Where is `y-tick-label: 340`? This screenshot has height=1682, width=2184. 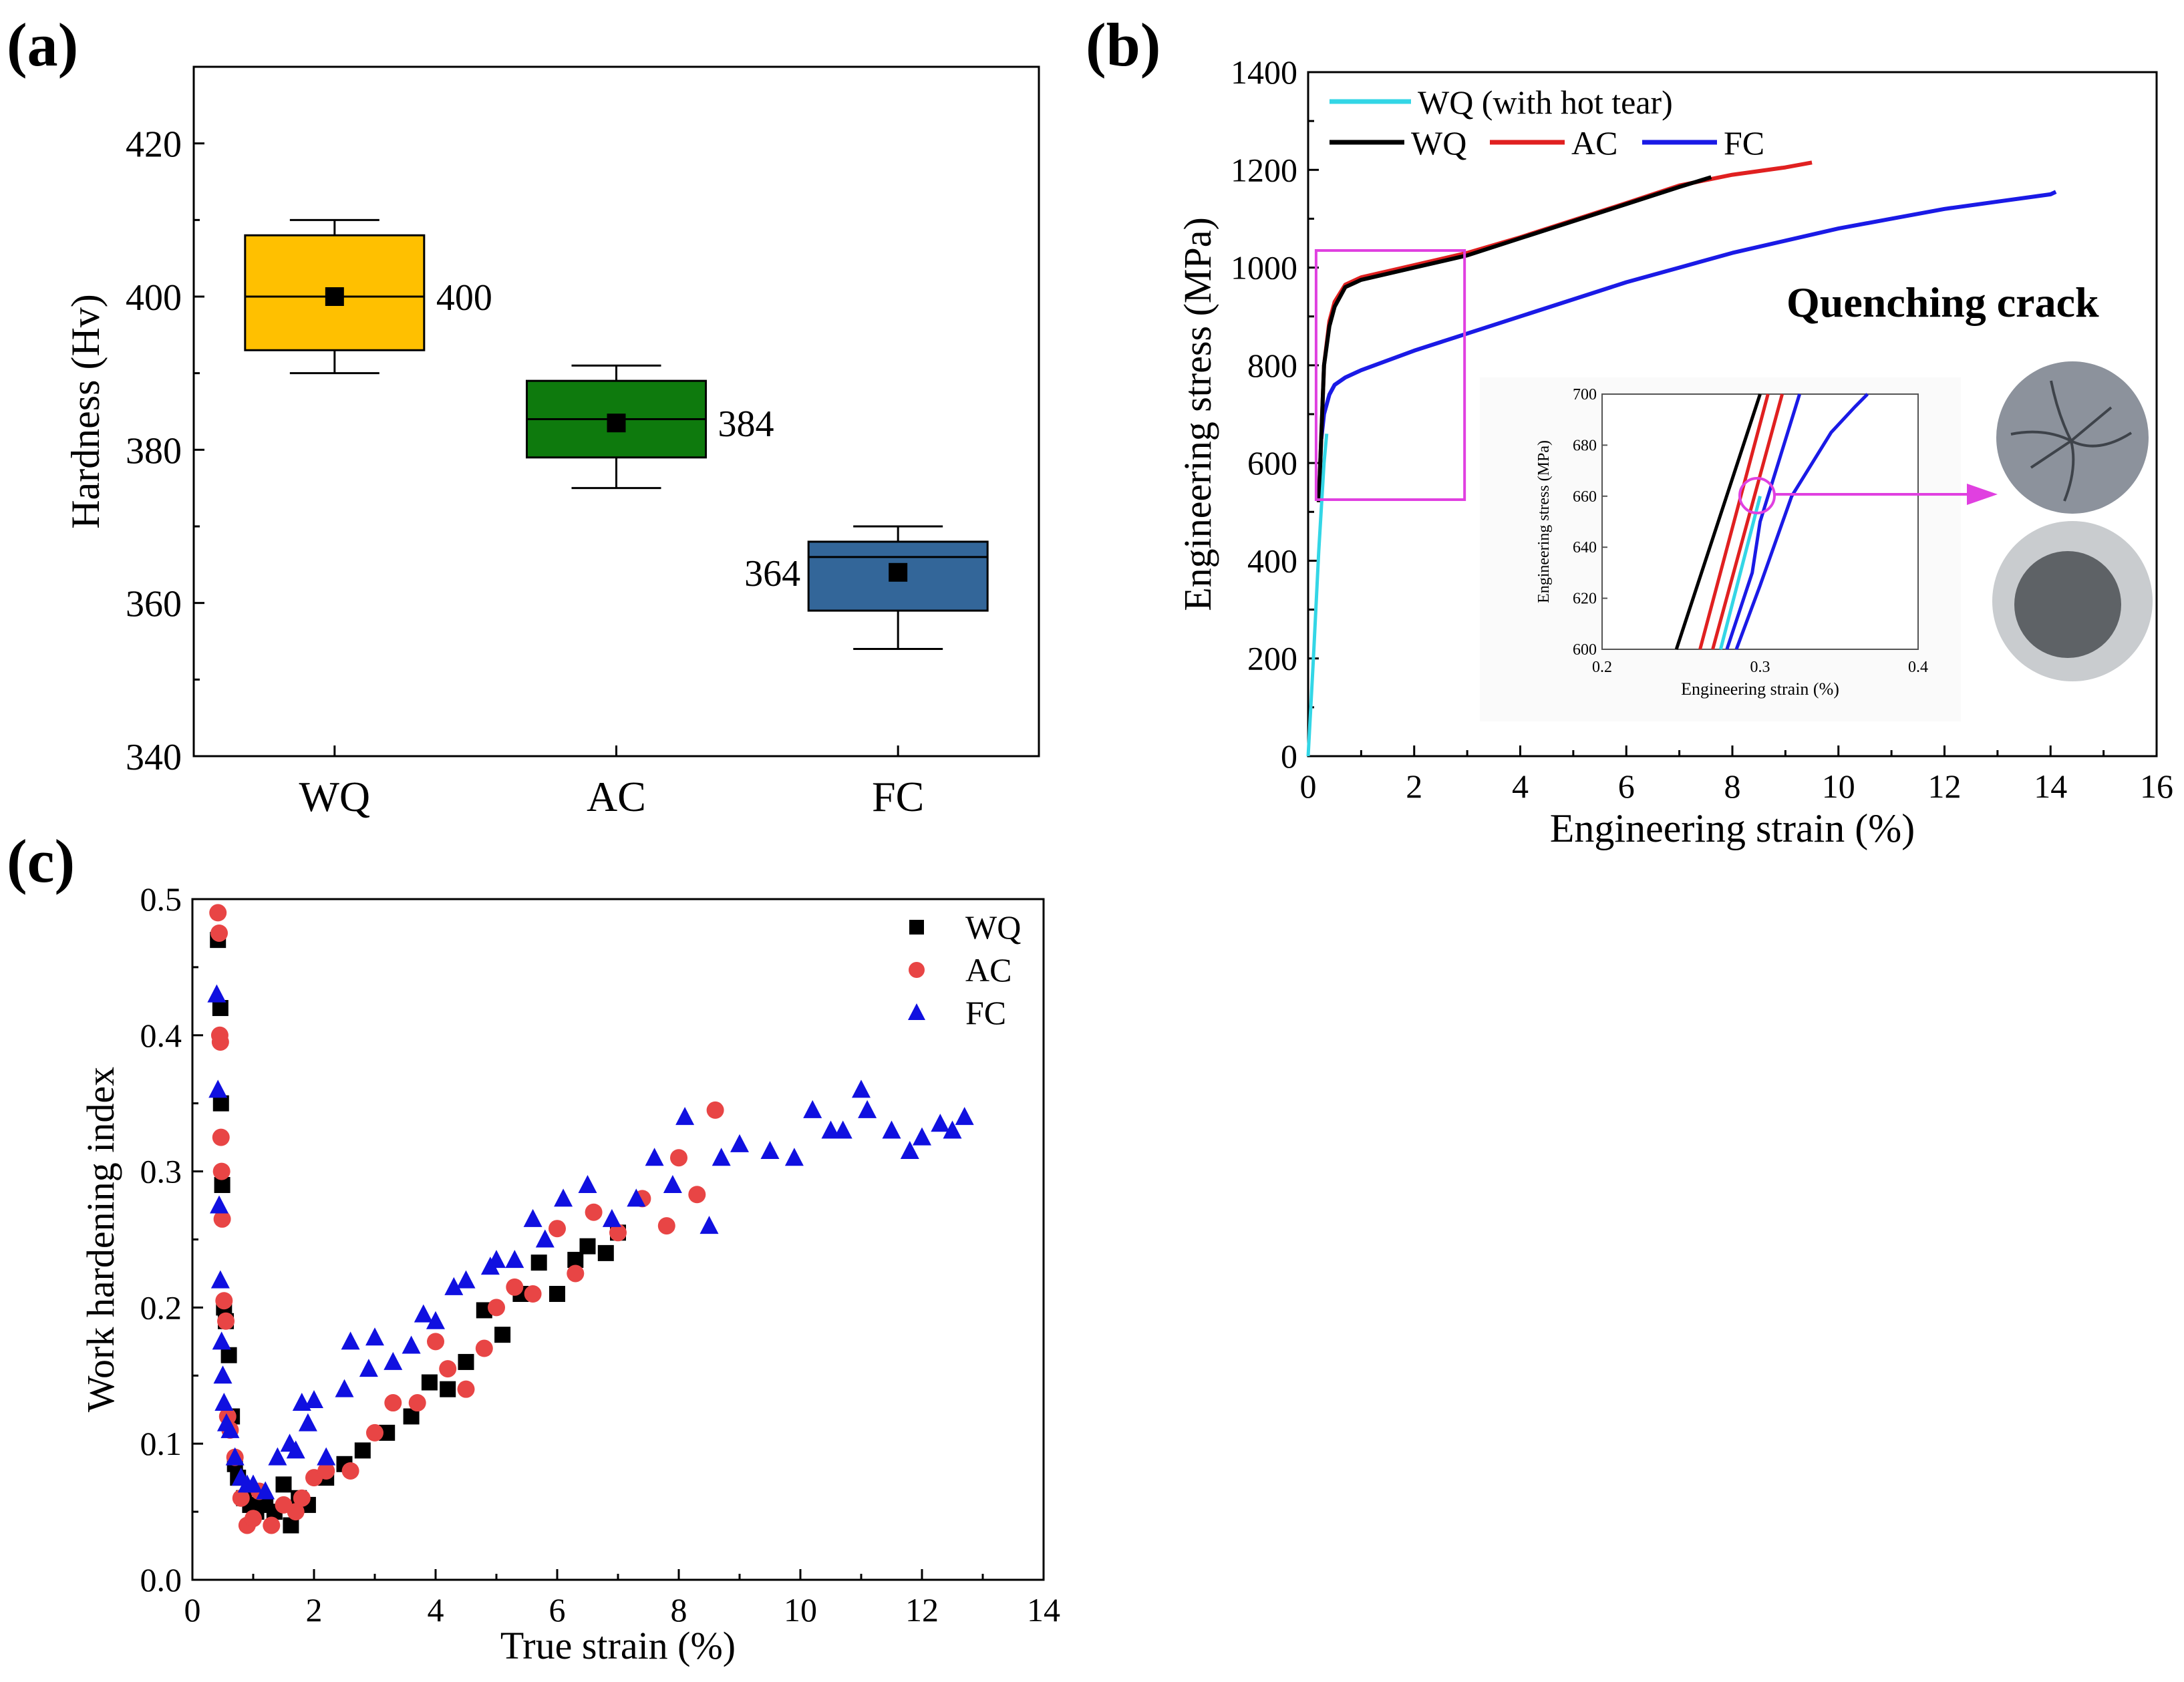
y-tick-label: 340 is located at coordinates (154, 757).